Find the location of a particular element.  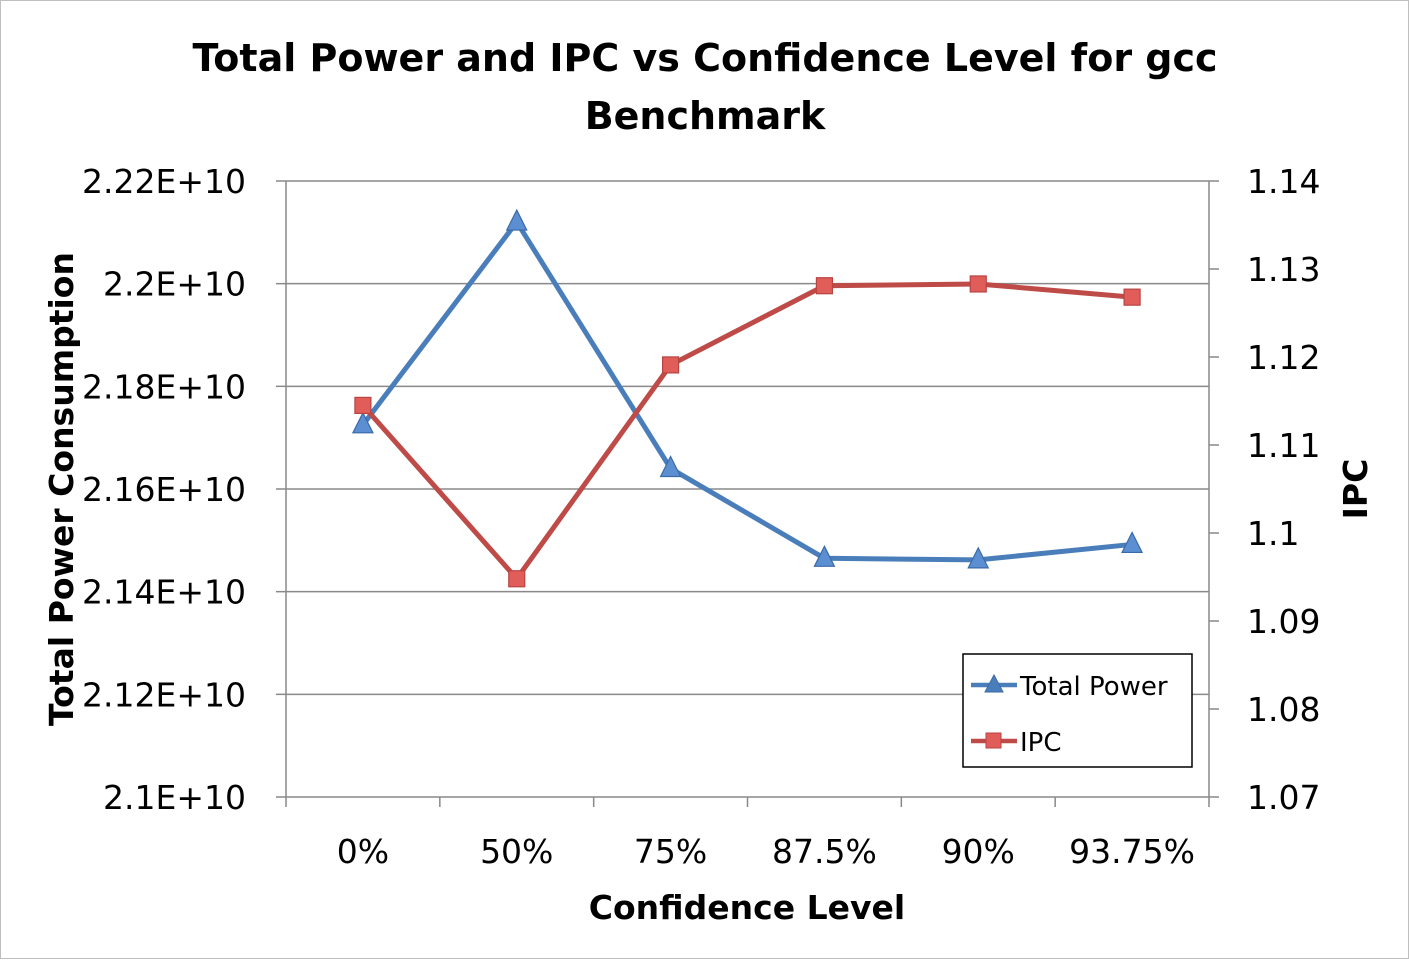

x-tick-label: 0% is located at coordinates (363, 851).